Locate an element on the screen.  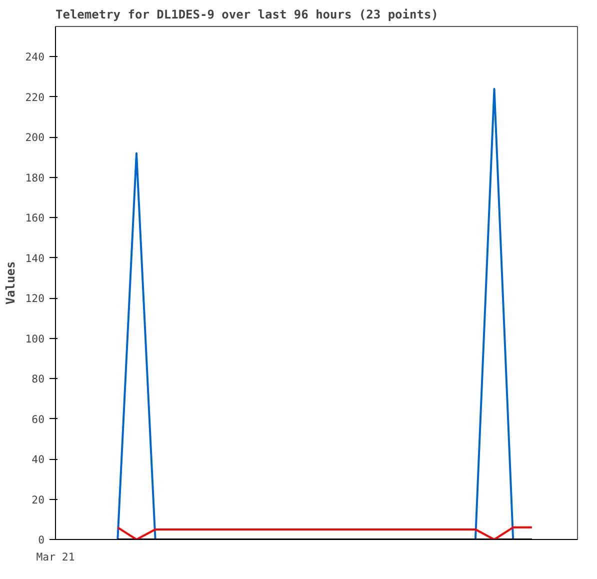
y-tick-label: 20 is located at coordinates (38, 499).